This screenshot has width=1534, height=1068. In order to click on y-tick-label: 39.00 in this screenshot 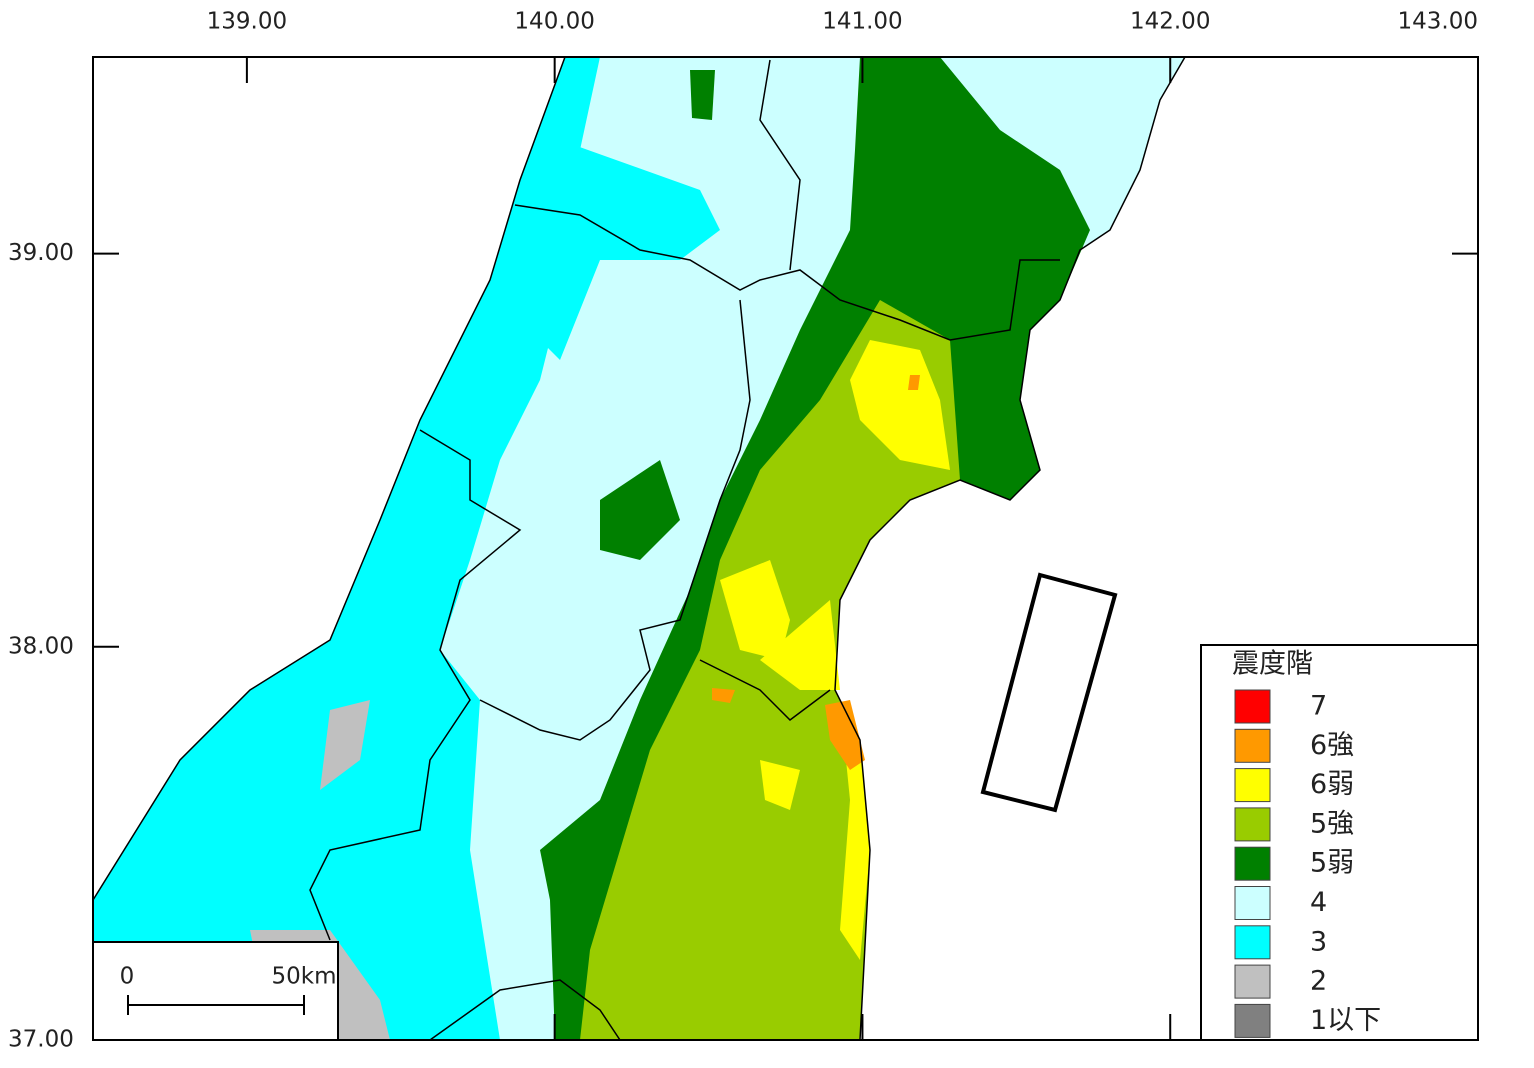, I will do `click(41, 253)`.